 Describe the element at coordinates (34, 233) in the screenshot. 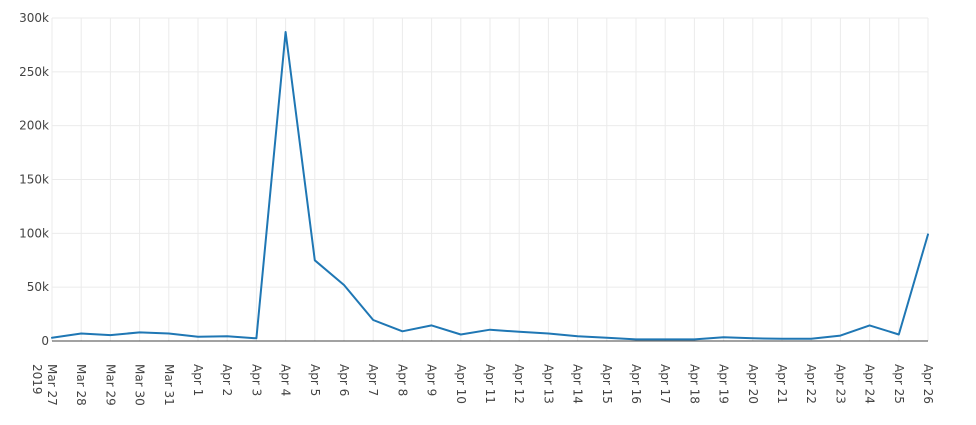

I see `y-tick-label: 100k` at that location.